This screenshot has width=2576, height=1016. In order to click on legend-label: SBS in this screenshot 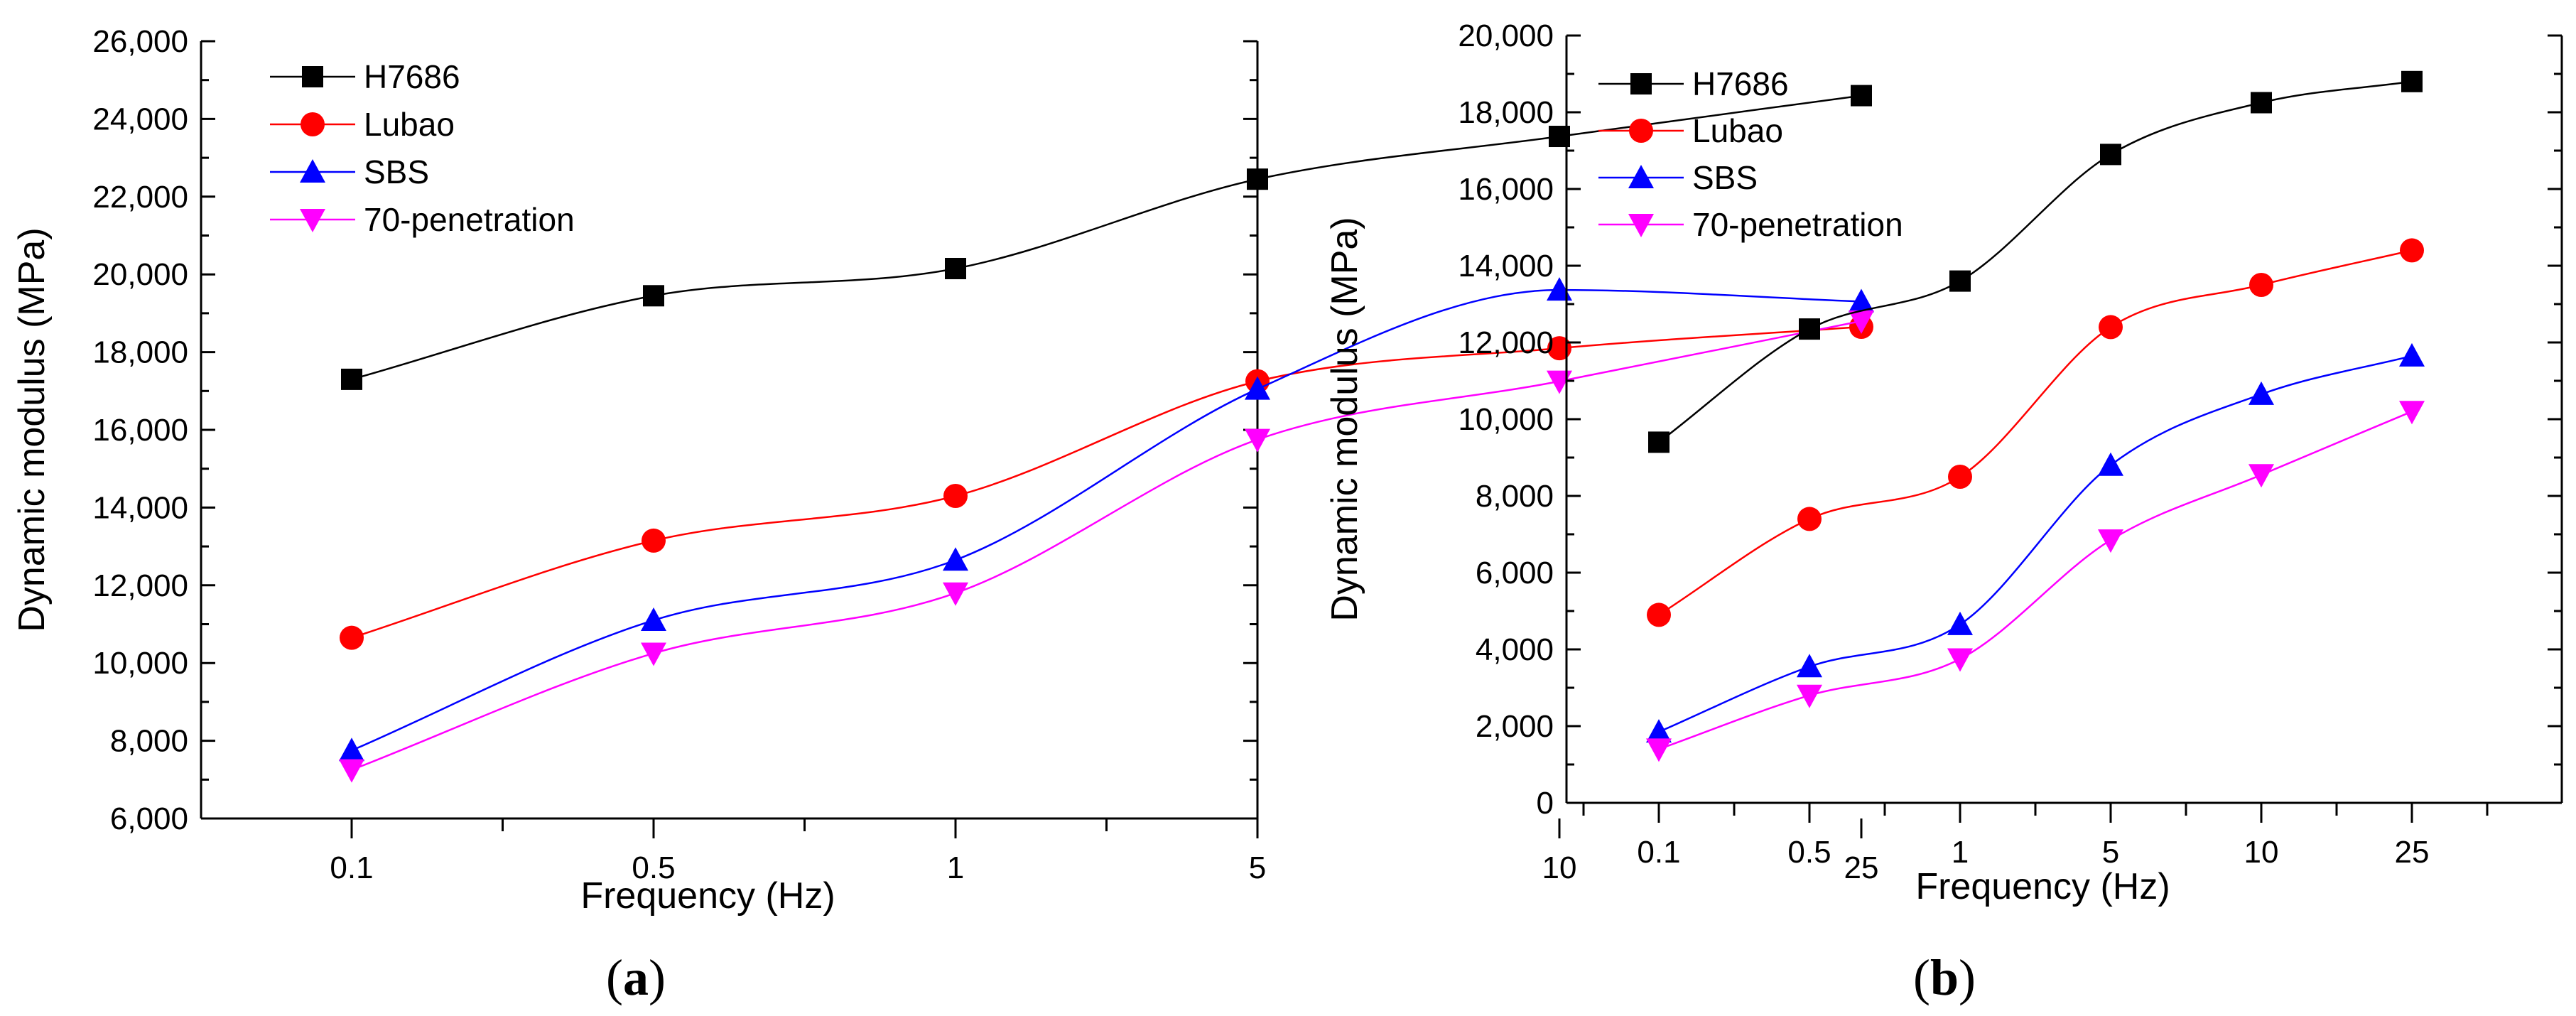, I will do `click(396, 171)`.